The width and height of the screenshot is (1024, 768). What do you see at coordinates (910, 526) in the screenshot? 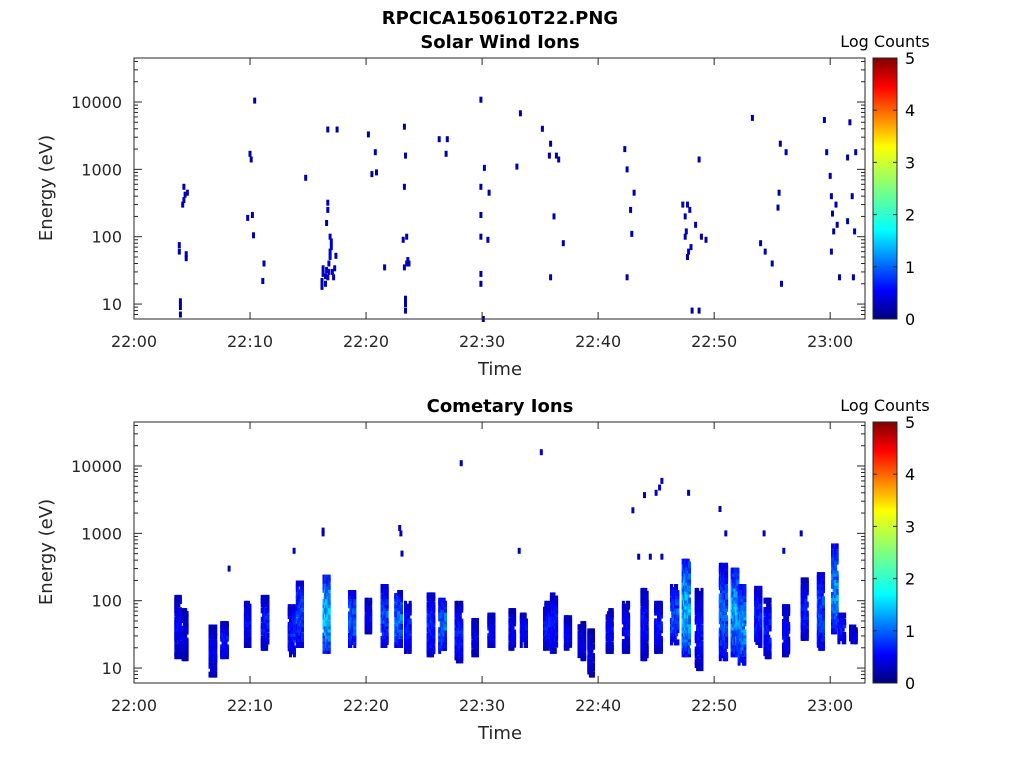
I see `colorbar-tick-label: 3` at bounding box center [910, 526].